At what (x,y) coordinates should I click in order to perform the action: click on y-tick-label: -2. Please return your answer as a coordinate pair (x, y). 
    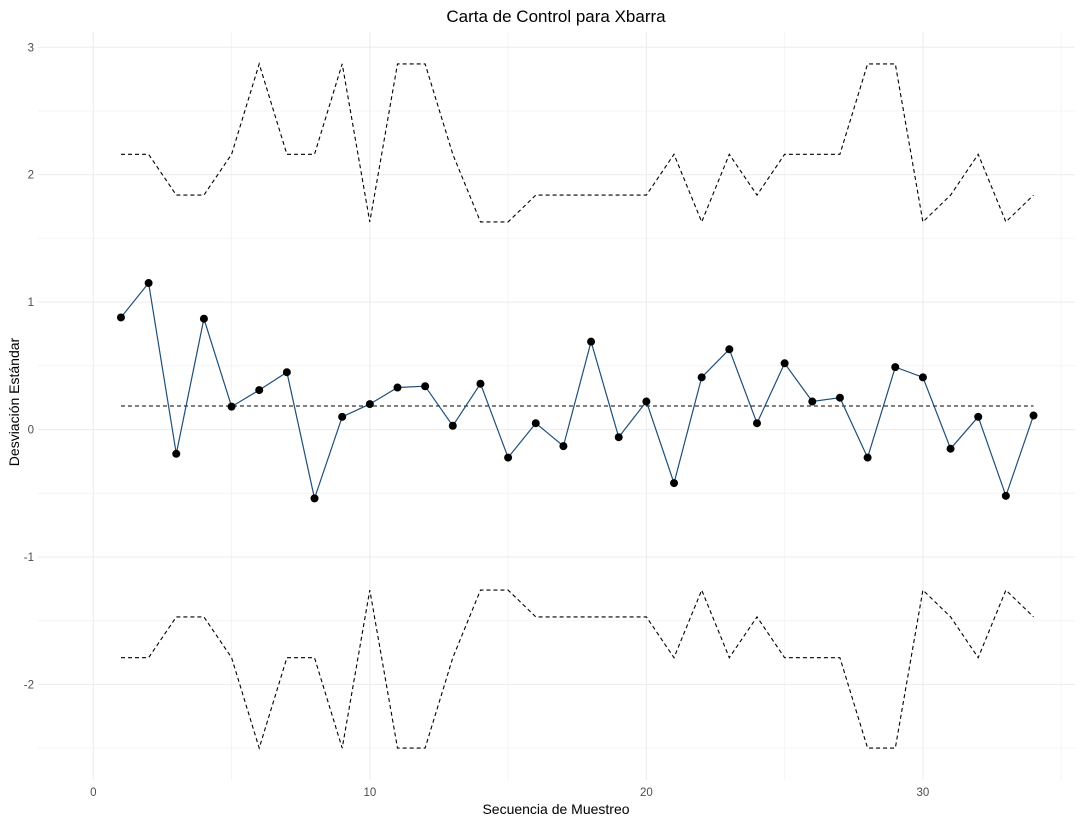
    Looking at the image, I should click on (29, 685).